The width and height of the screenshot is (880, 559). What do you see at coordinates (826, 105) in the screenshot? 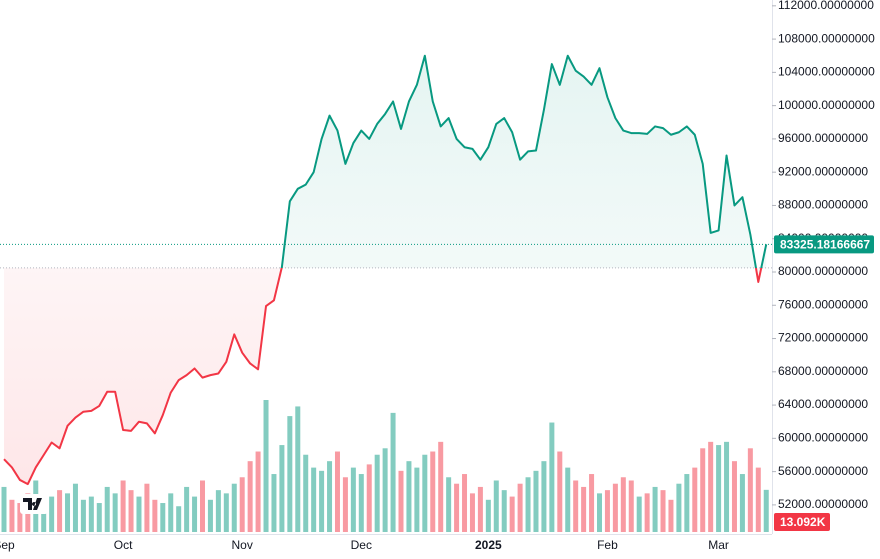
I see `y-tick-label: 100000.00000000` at bounding box center [826, 105].